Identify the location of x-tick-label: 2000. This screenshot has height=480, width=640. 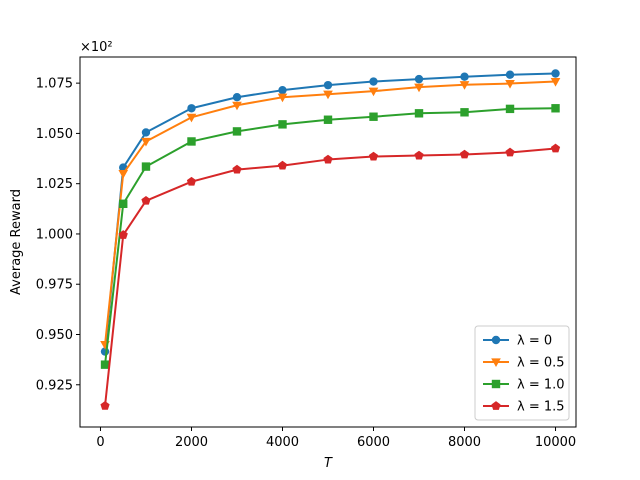
(191, 442).